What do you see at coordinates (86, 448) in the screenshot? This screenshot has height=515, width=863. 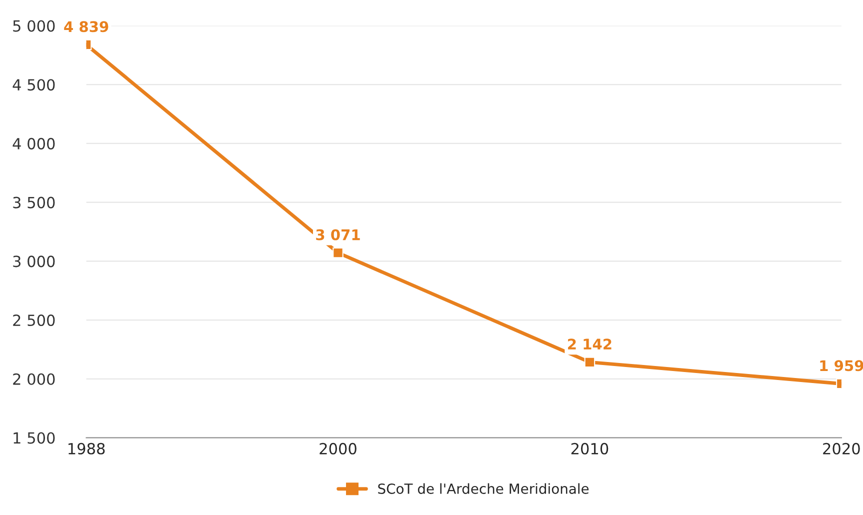 I see `x-tick-label: 1988` at bounding box center [86, 448].